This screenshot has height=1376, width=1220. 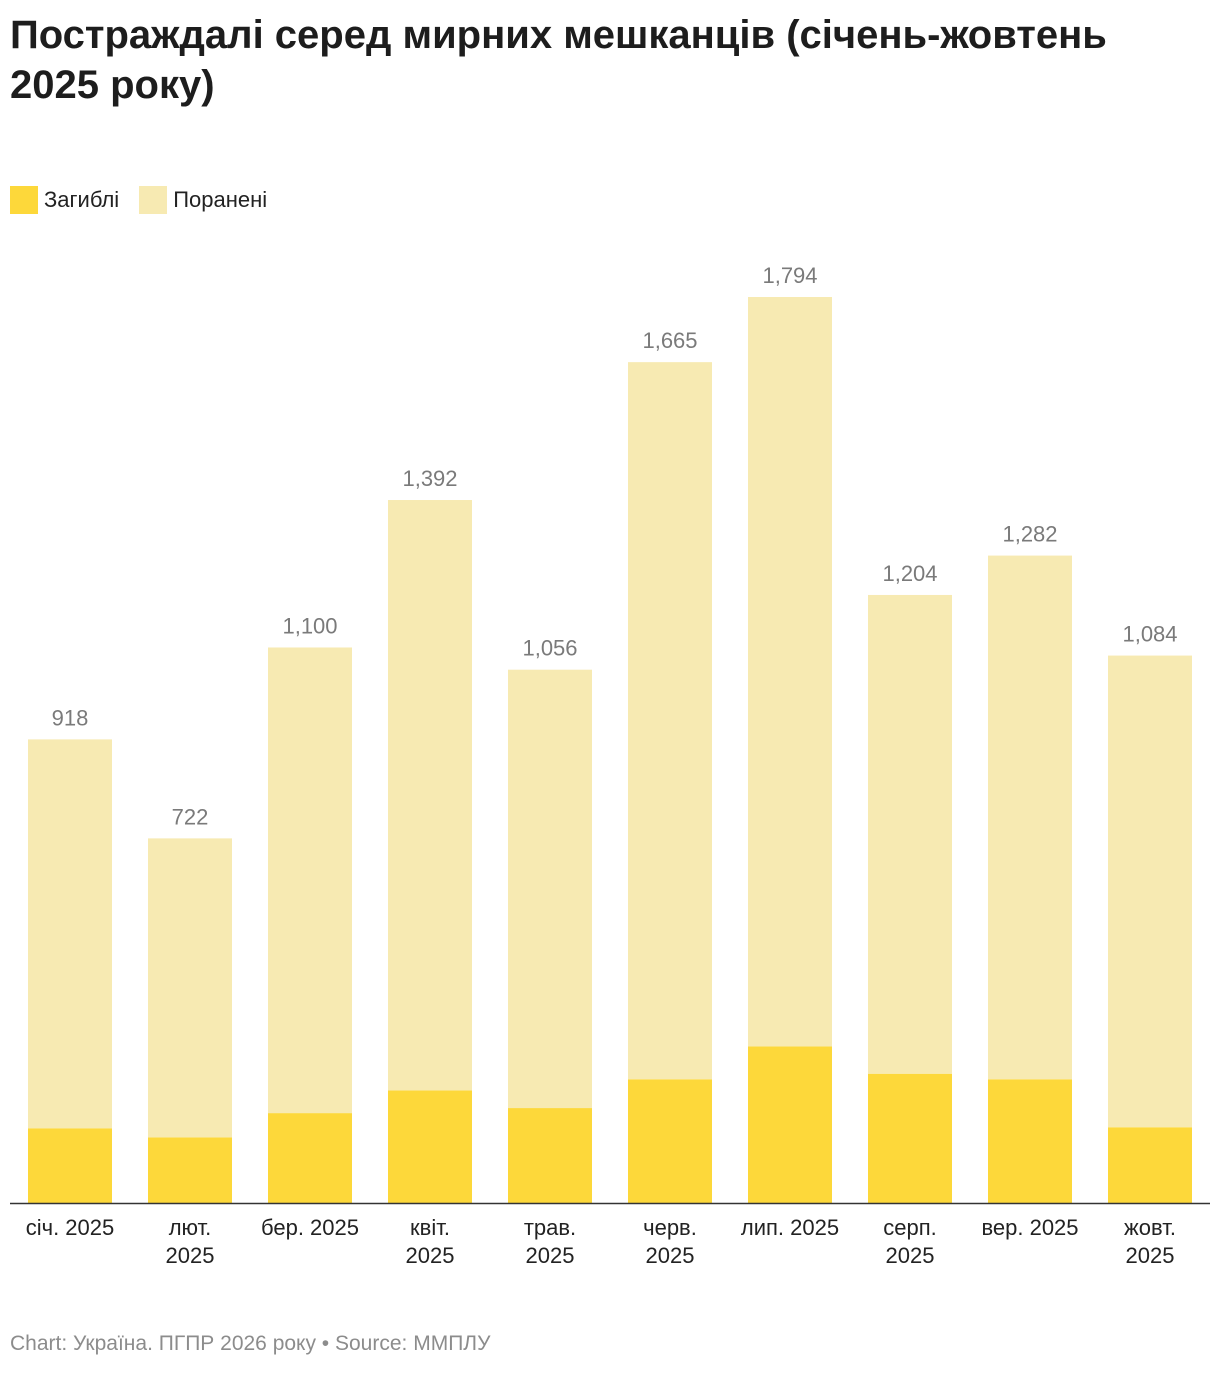 What do you see at coordinates (429, 478) in the screenshot?
I see `total-label: 1,392` at bounding box center [429, 478].